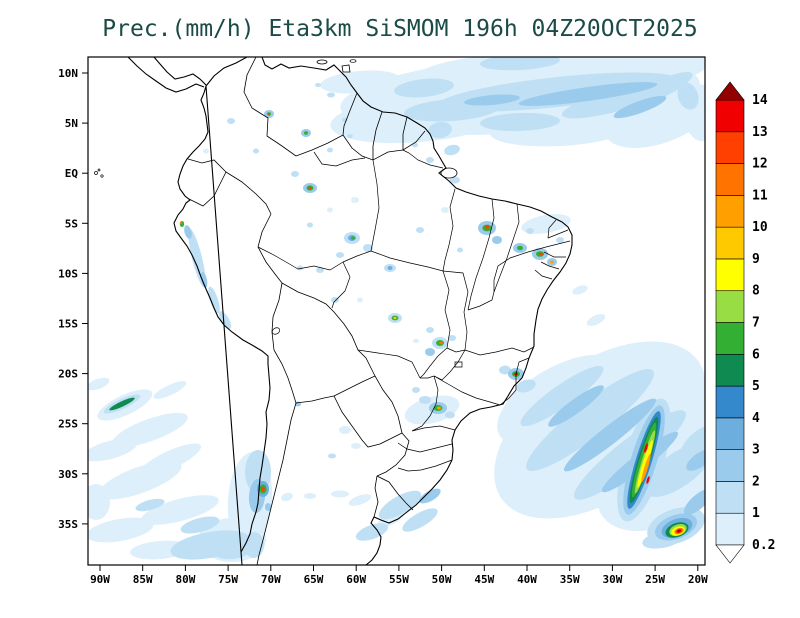 Image resolution: width=800 pixels, height=618 pixels. What do you see at coordinates (68, 424) in the screenshot?
I see `y-tick-label: 25S` at bounding box center [68, 424].